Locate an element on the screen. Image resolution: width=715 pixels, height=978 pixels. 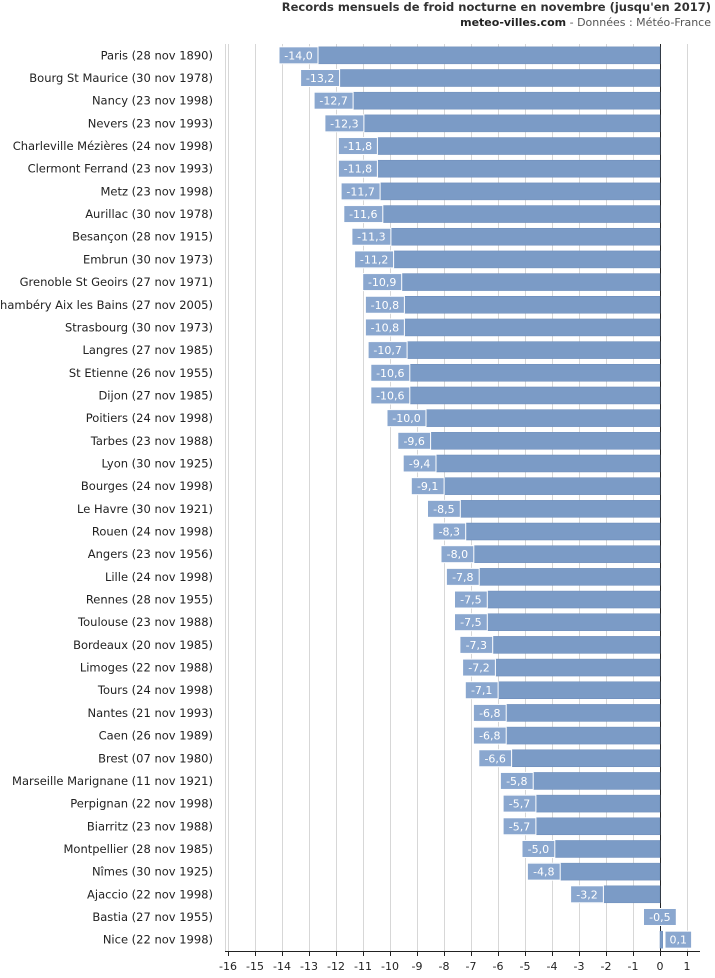
x-tick-label: -12 is located at coordinates (336, 966).